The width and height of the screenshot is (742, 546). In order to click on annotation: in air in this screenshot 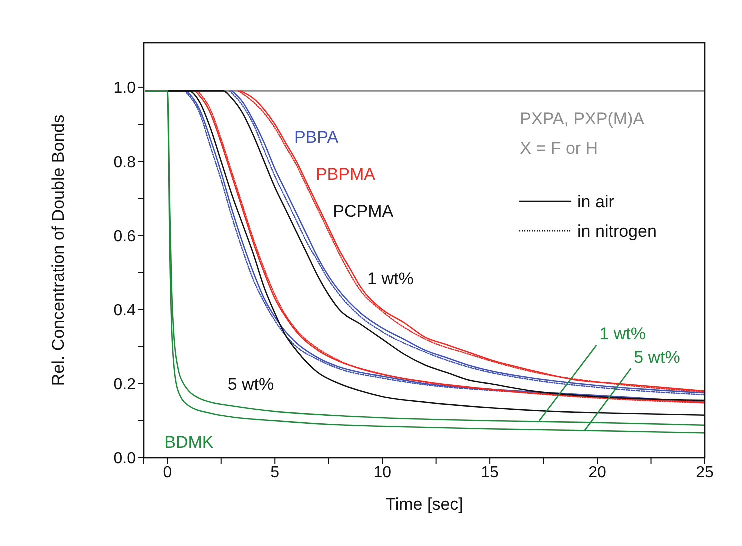, I will do `click(596, 202)`.